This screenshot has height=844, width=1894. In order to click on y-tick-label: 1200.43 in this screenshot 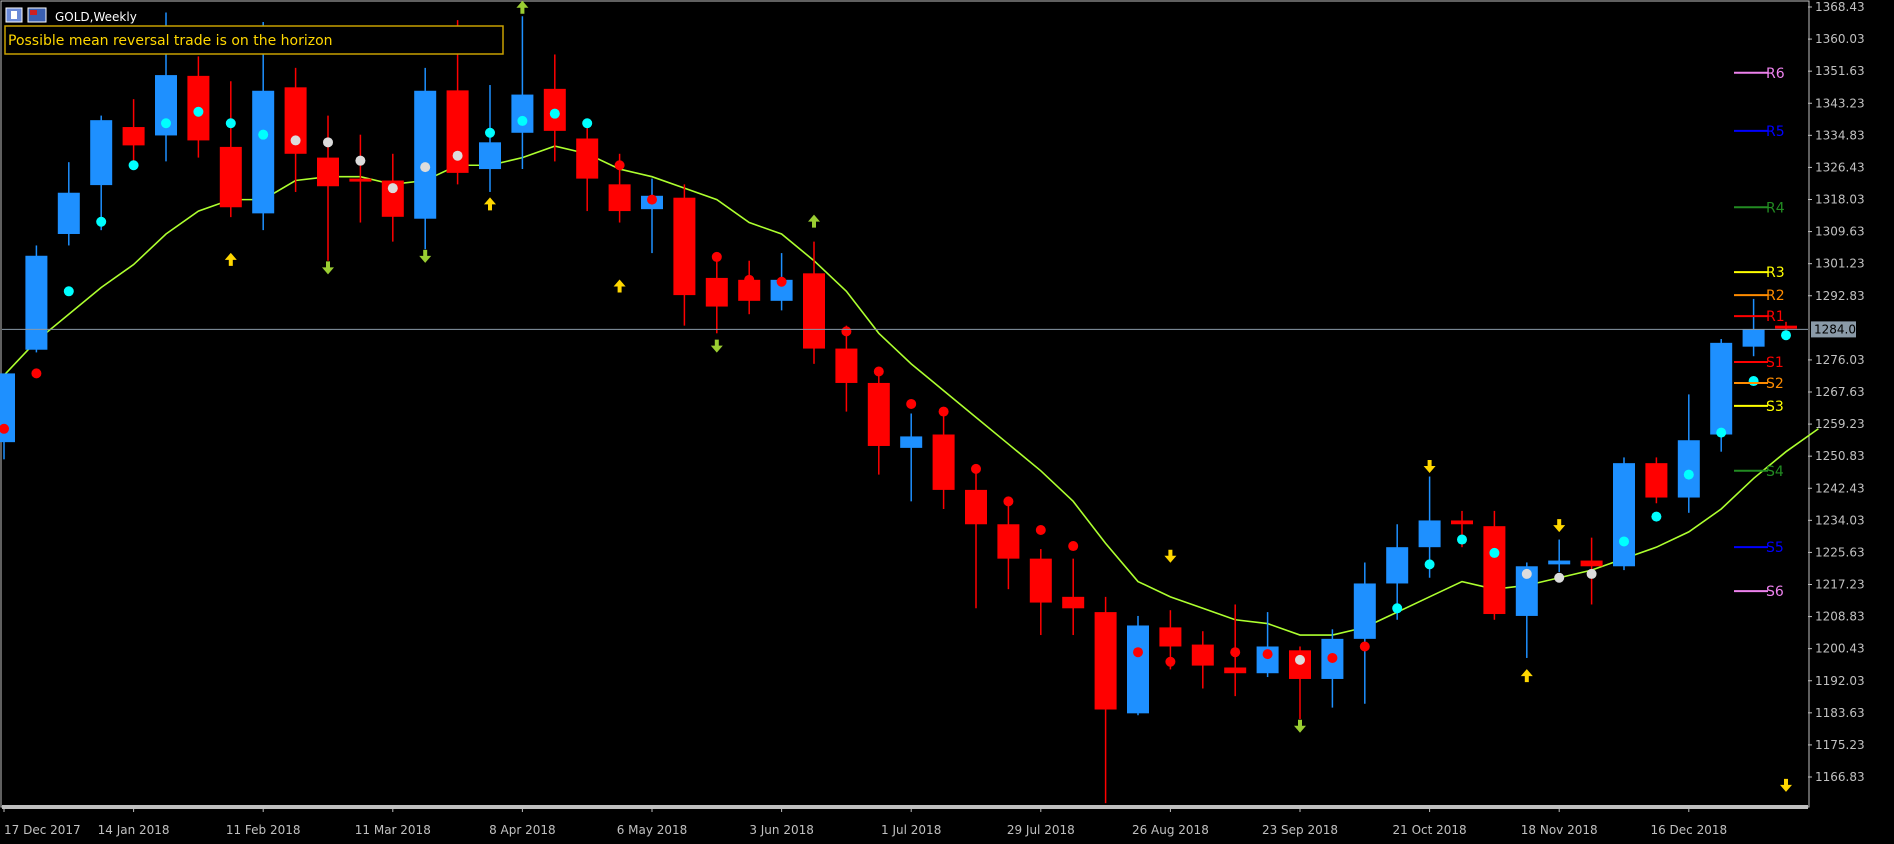, I will do `click(1840, 649)`.